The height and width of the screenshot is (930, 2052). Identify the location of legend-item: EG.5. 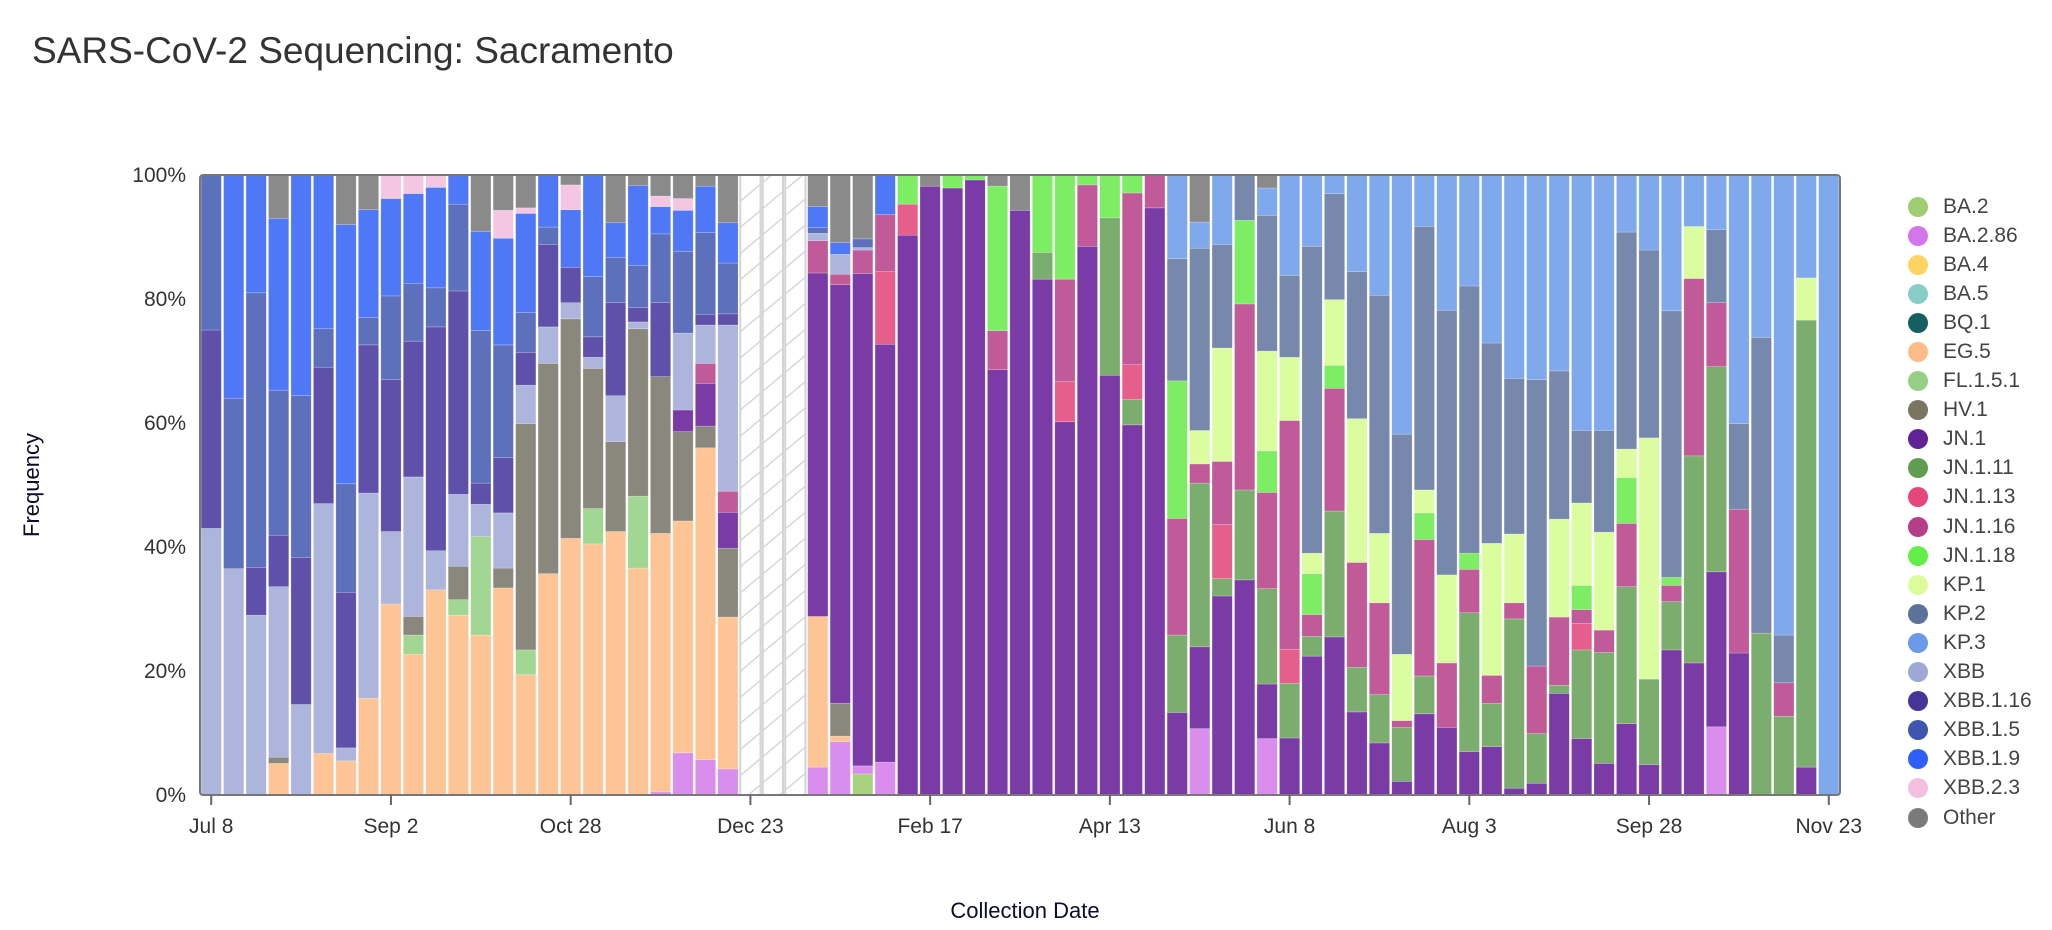
(1970, 351).